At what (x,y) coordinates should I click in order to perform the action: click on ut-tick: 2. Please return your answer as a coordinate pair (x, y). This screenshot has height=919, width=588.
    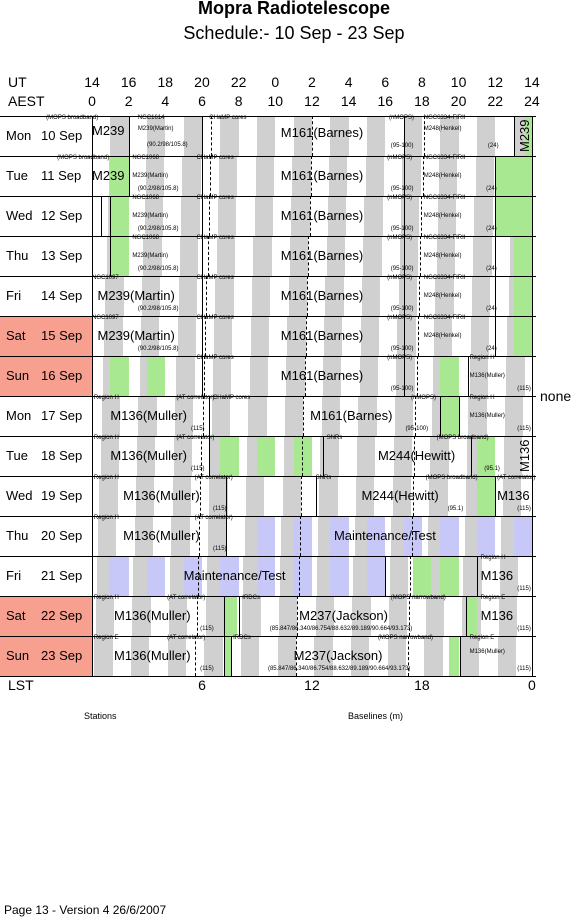
    Looking at the image, I should click on (312, 82).